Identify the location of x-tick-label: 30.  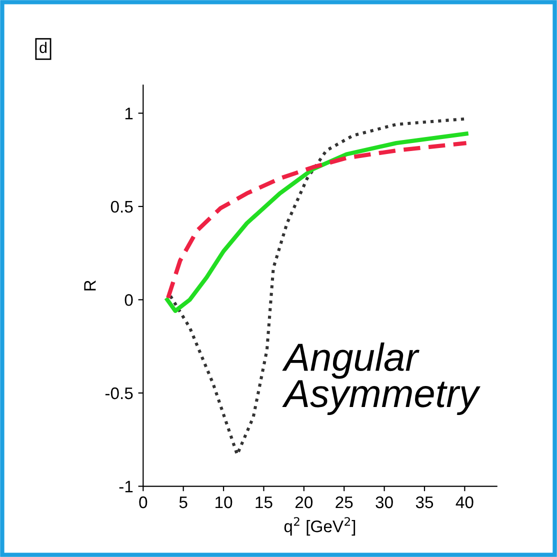
(384, 502).